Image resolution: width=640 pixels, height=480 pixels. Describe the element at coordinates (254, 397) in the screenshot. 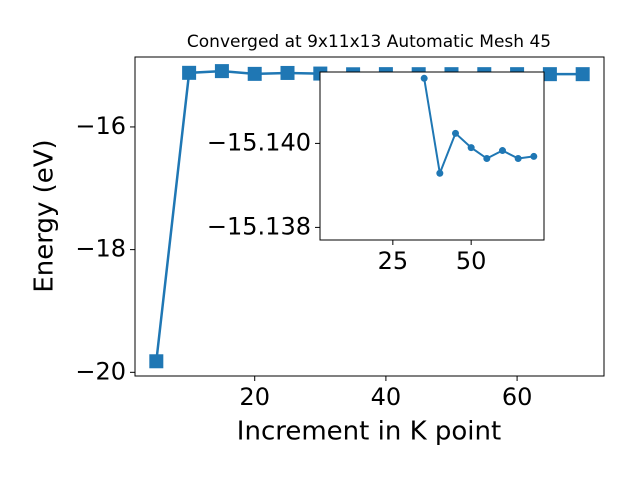

I see `x-tick-label: 20` at that location.